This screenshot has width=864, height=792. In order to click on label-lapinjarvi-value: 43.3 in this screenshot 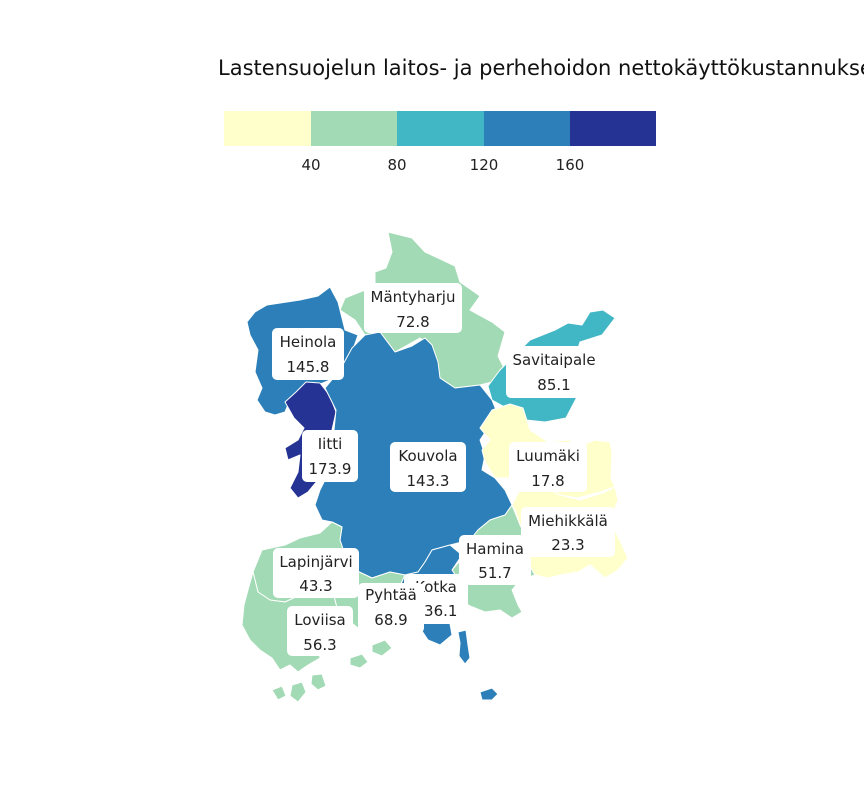, I will do `click(315, 586)`.